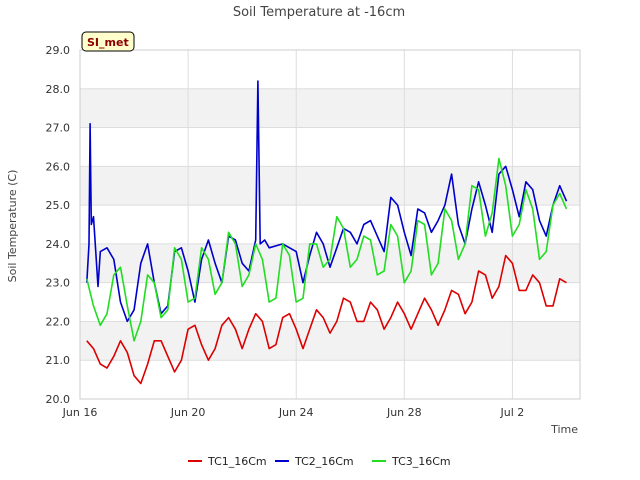 This screenshot has width=640, height=480. Describe the element at coordinates (58, 50) in the screenshot. I see `y-tick-label: 29.0` at that location.